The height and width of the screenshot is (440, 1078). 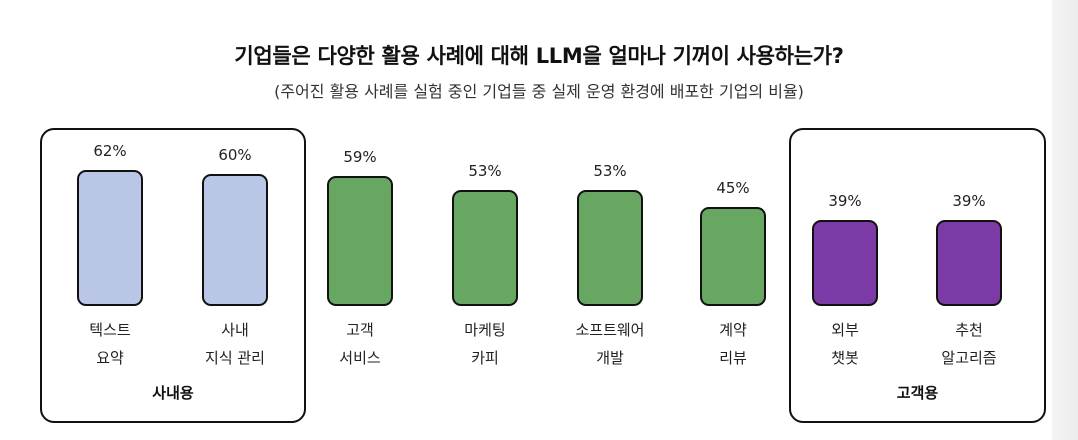 I want to click on right-edge-strip, so click(x=1065, y=220).